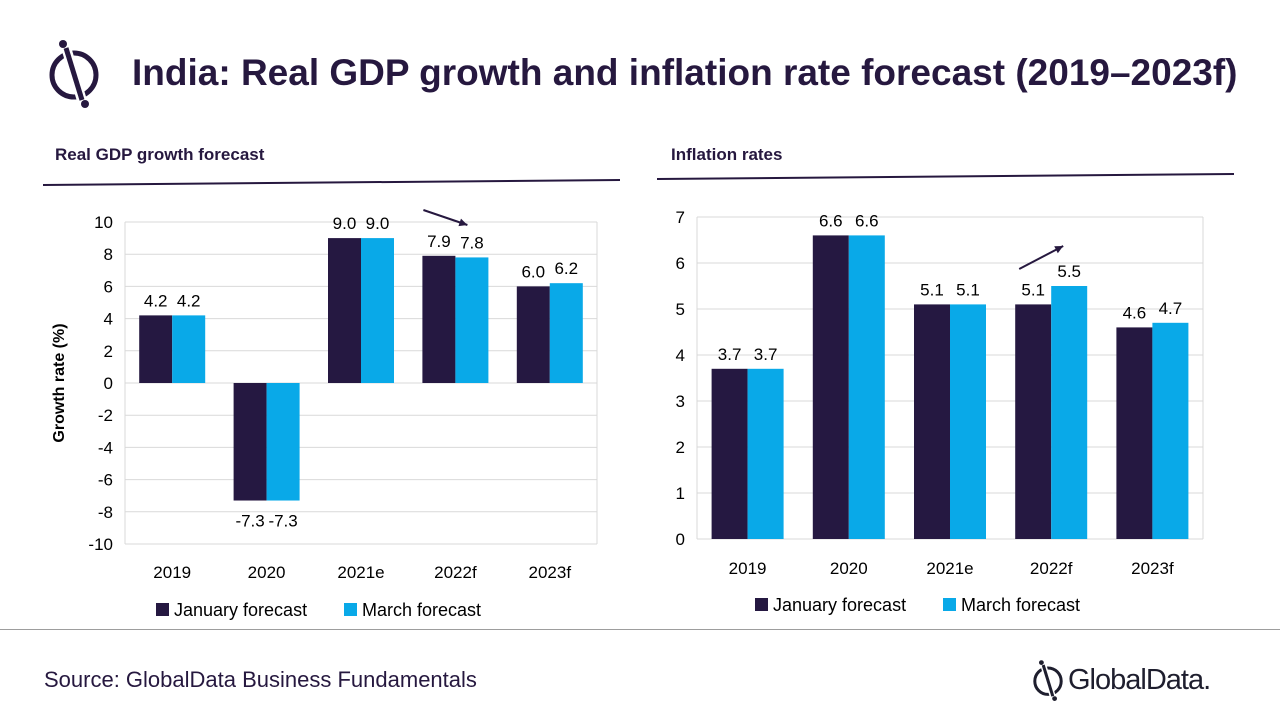 This screenshot has height=720, width=1280. I want to click on inf-y-tick-label: 1, so click(680, 493).